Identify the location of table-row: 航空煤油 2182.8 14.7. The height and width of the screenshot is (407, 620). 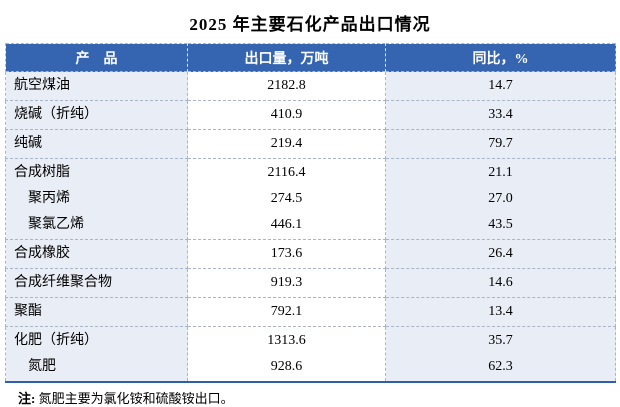
(310, 86).